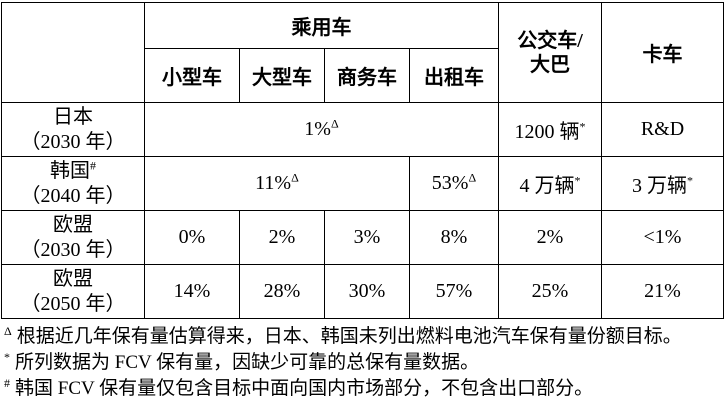 This screenshot has width=724, height=404. I want to click on cell-korea-truck: 3 万辆*, so click(662, 183).